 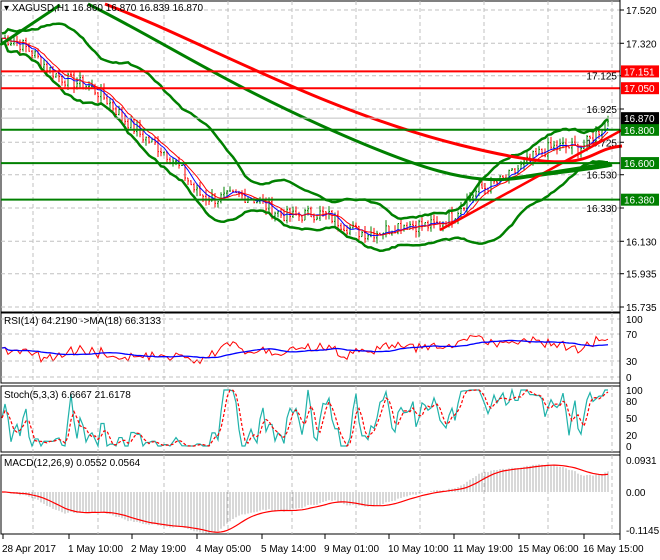 What do you see at coordinates (632, 362) in the screenshot?
I see `rsi-tick-label: 30` at bounding box center [632, 362].